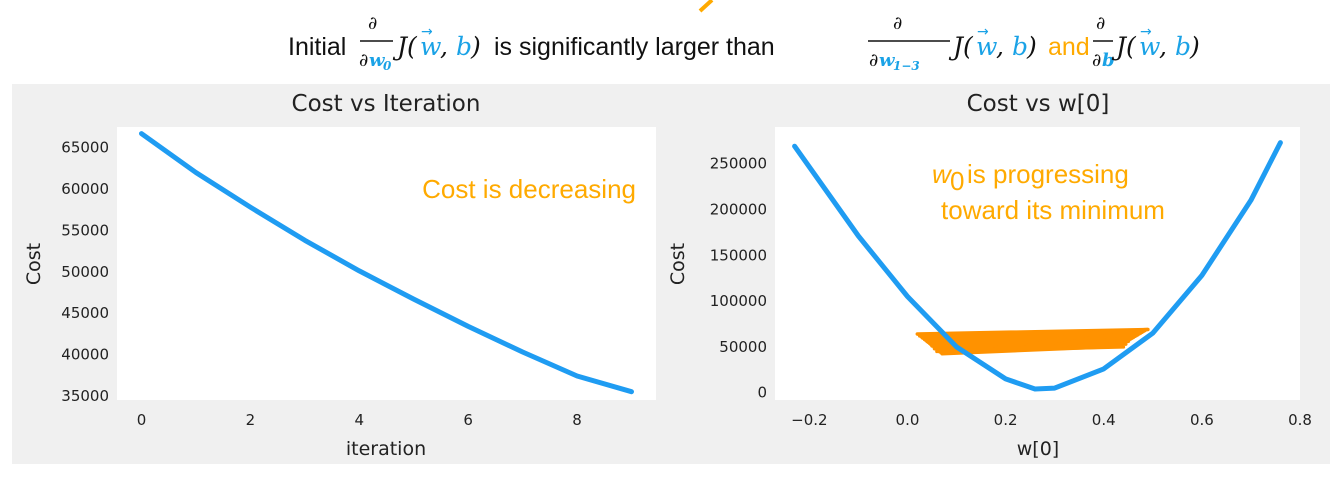 The height and width of the screenshot is (480, 1341). I want to click on caption-partial-1: ∂, so click(372, 23).